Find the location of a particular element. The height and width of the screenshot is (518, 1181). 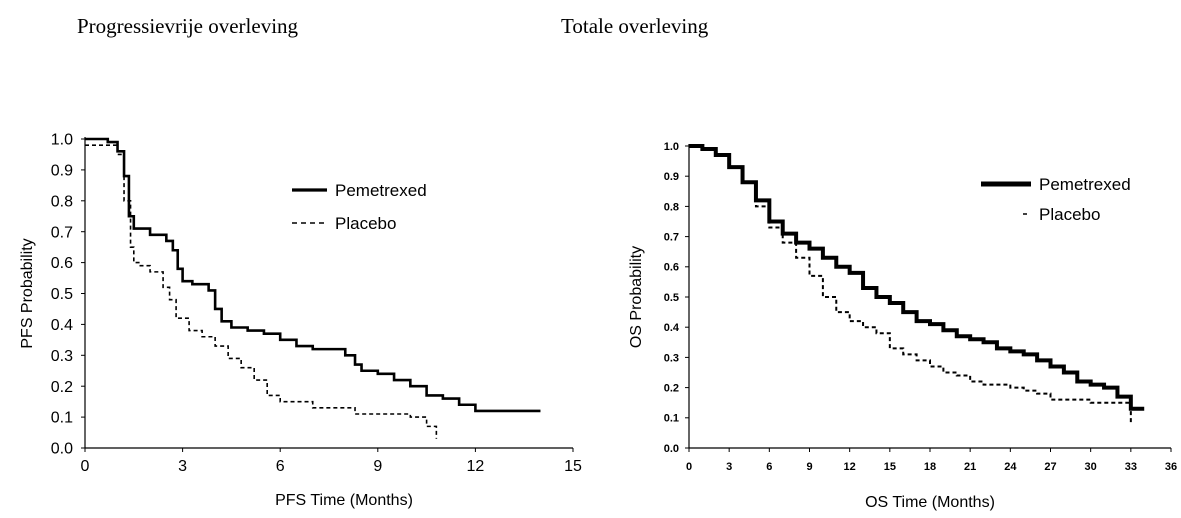

x-axis-title: OS Time (Months) is located at coordinates (930, 502).